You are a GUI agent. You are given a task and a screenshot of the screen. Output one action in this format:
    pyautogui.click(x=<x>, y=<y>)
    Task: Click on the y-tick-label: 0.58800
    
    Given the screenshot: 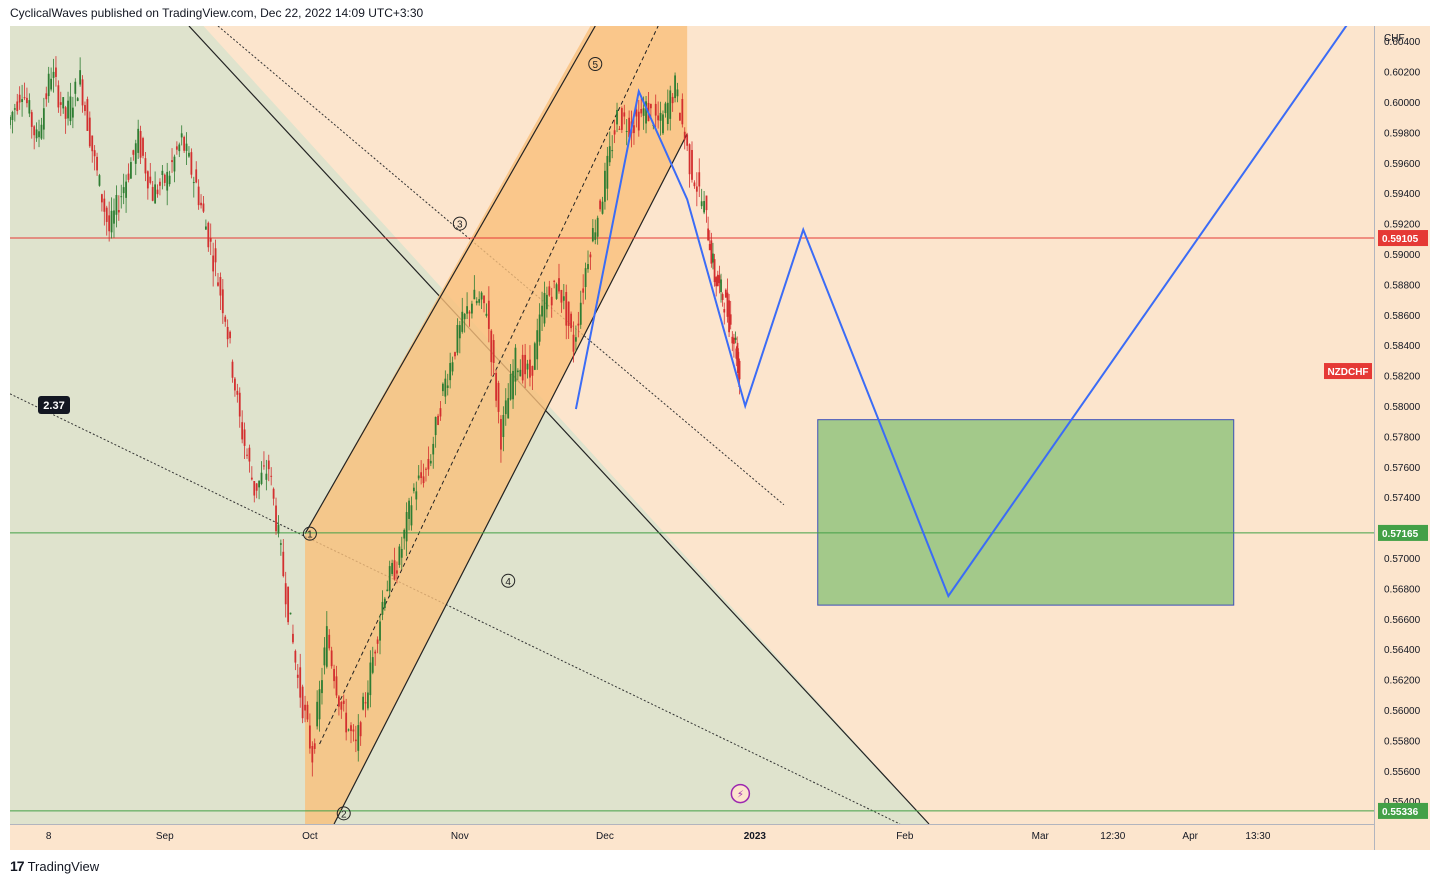 What is the action you would take?
    pyautogui.click(x=1402, y=285)
    